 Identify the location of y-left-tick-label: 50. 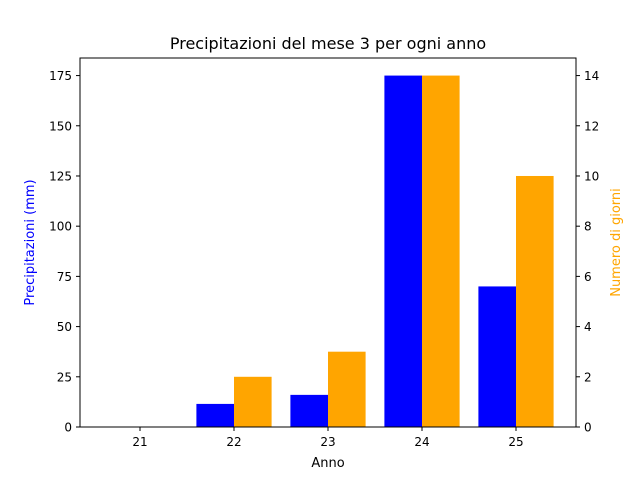
(64, 327).